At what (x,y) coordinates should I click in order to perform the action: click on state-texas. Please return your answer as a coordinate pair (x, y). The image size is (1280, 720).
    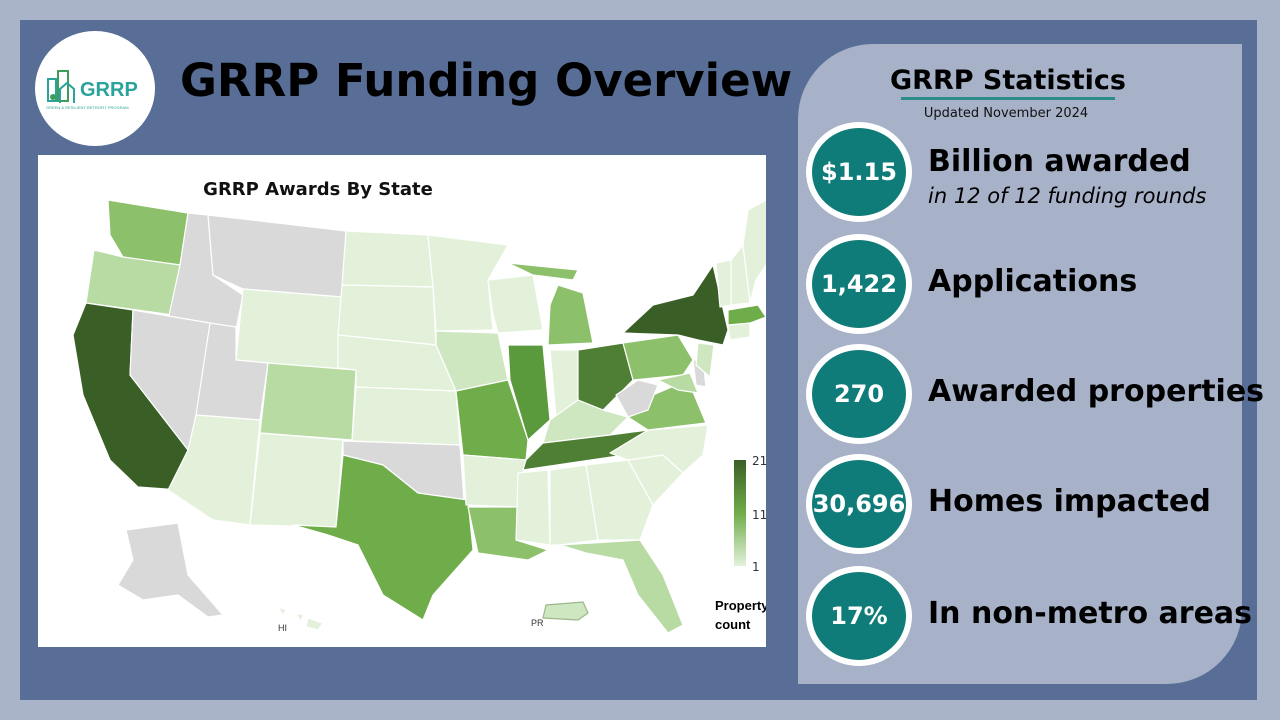
    Looking at the image, I should click on (383, 537).